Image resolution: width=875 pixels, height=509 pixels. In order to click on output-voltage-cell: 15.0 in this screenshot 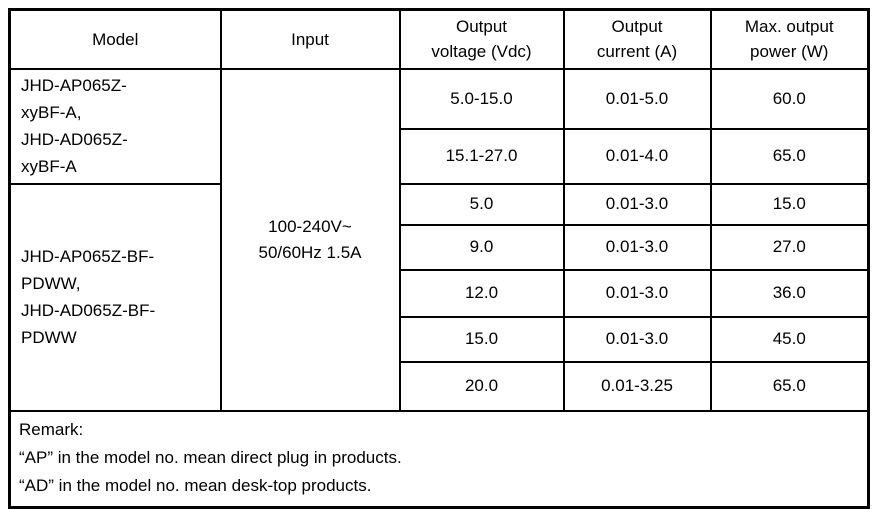, I will do `click(481, 339)`.